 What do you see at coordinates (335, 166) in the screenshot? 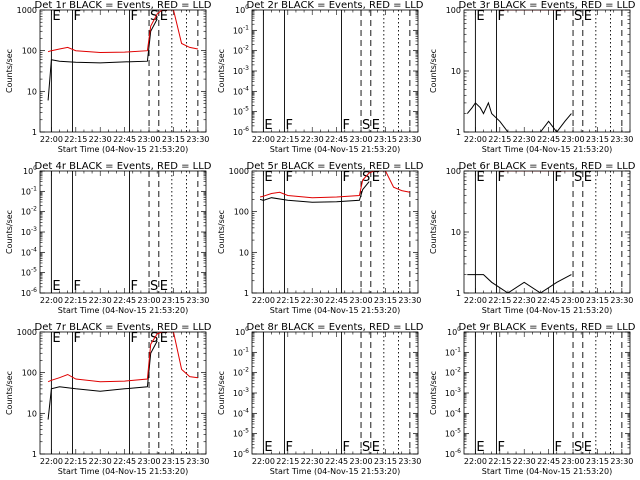
I see `panel-title: Det 5r BLACK = Events, RED = LLD` at bounding box center [335, 166].